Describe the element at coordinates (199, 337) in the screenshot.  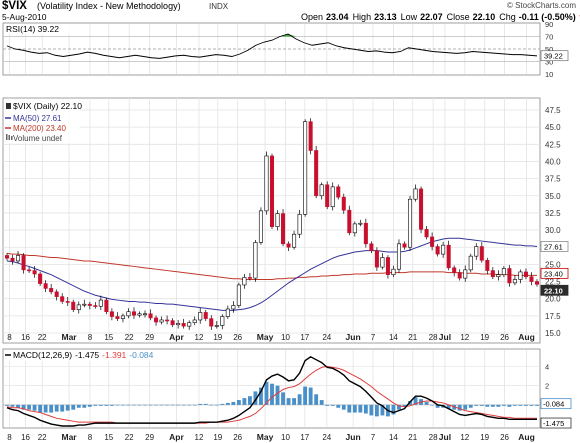
I see `price-x-label: 12` at that location.